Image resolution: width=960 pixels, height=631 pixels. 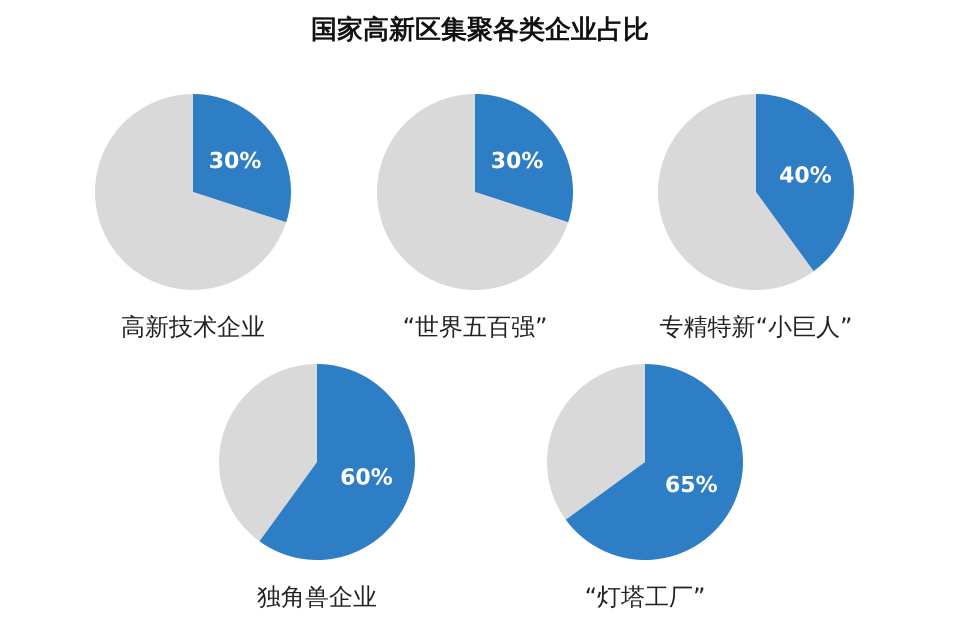 What do you see at coordinates (366, 478) in the screenshot?
I see `data-label: 60%` at bounding box center [366, 478].